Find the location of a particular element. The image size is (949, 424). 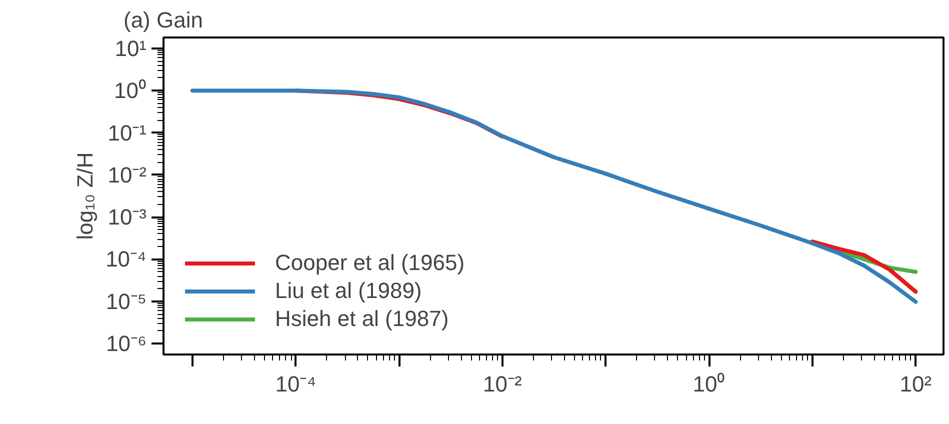

legend-label: Liu et al (1989) is located at coordinates (348, 291).